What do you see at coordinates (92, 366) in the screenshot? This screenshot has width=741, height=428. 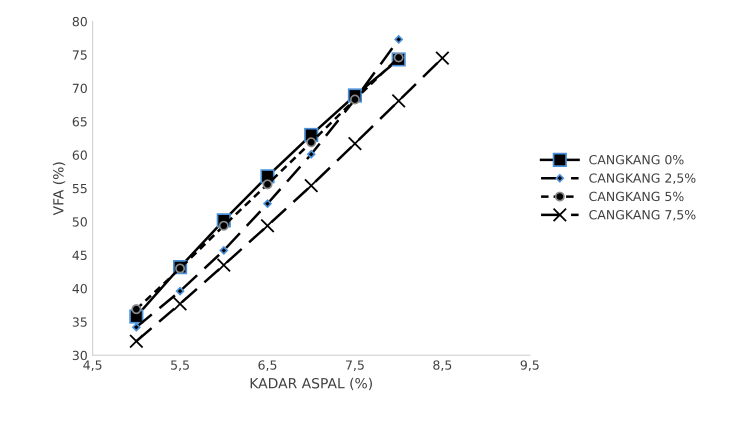 I see `x-tick-label: 4,5` at bounding box center [92, 366].